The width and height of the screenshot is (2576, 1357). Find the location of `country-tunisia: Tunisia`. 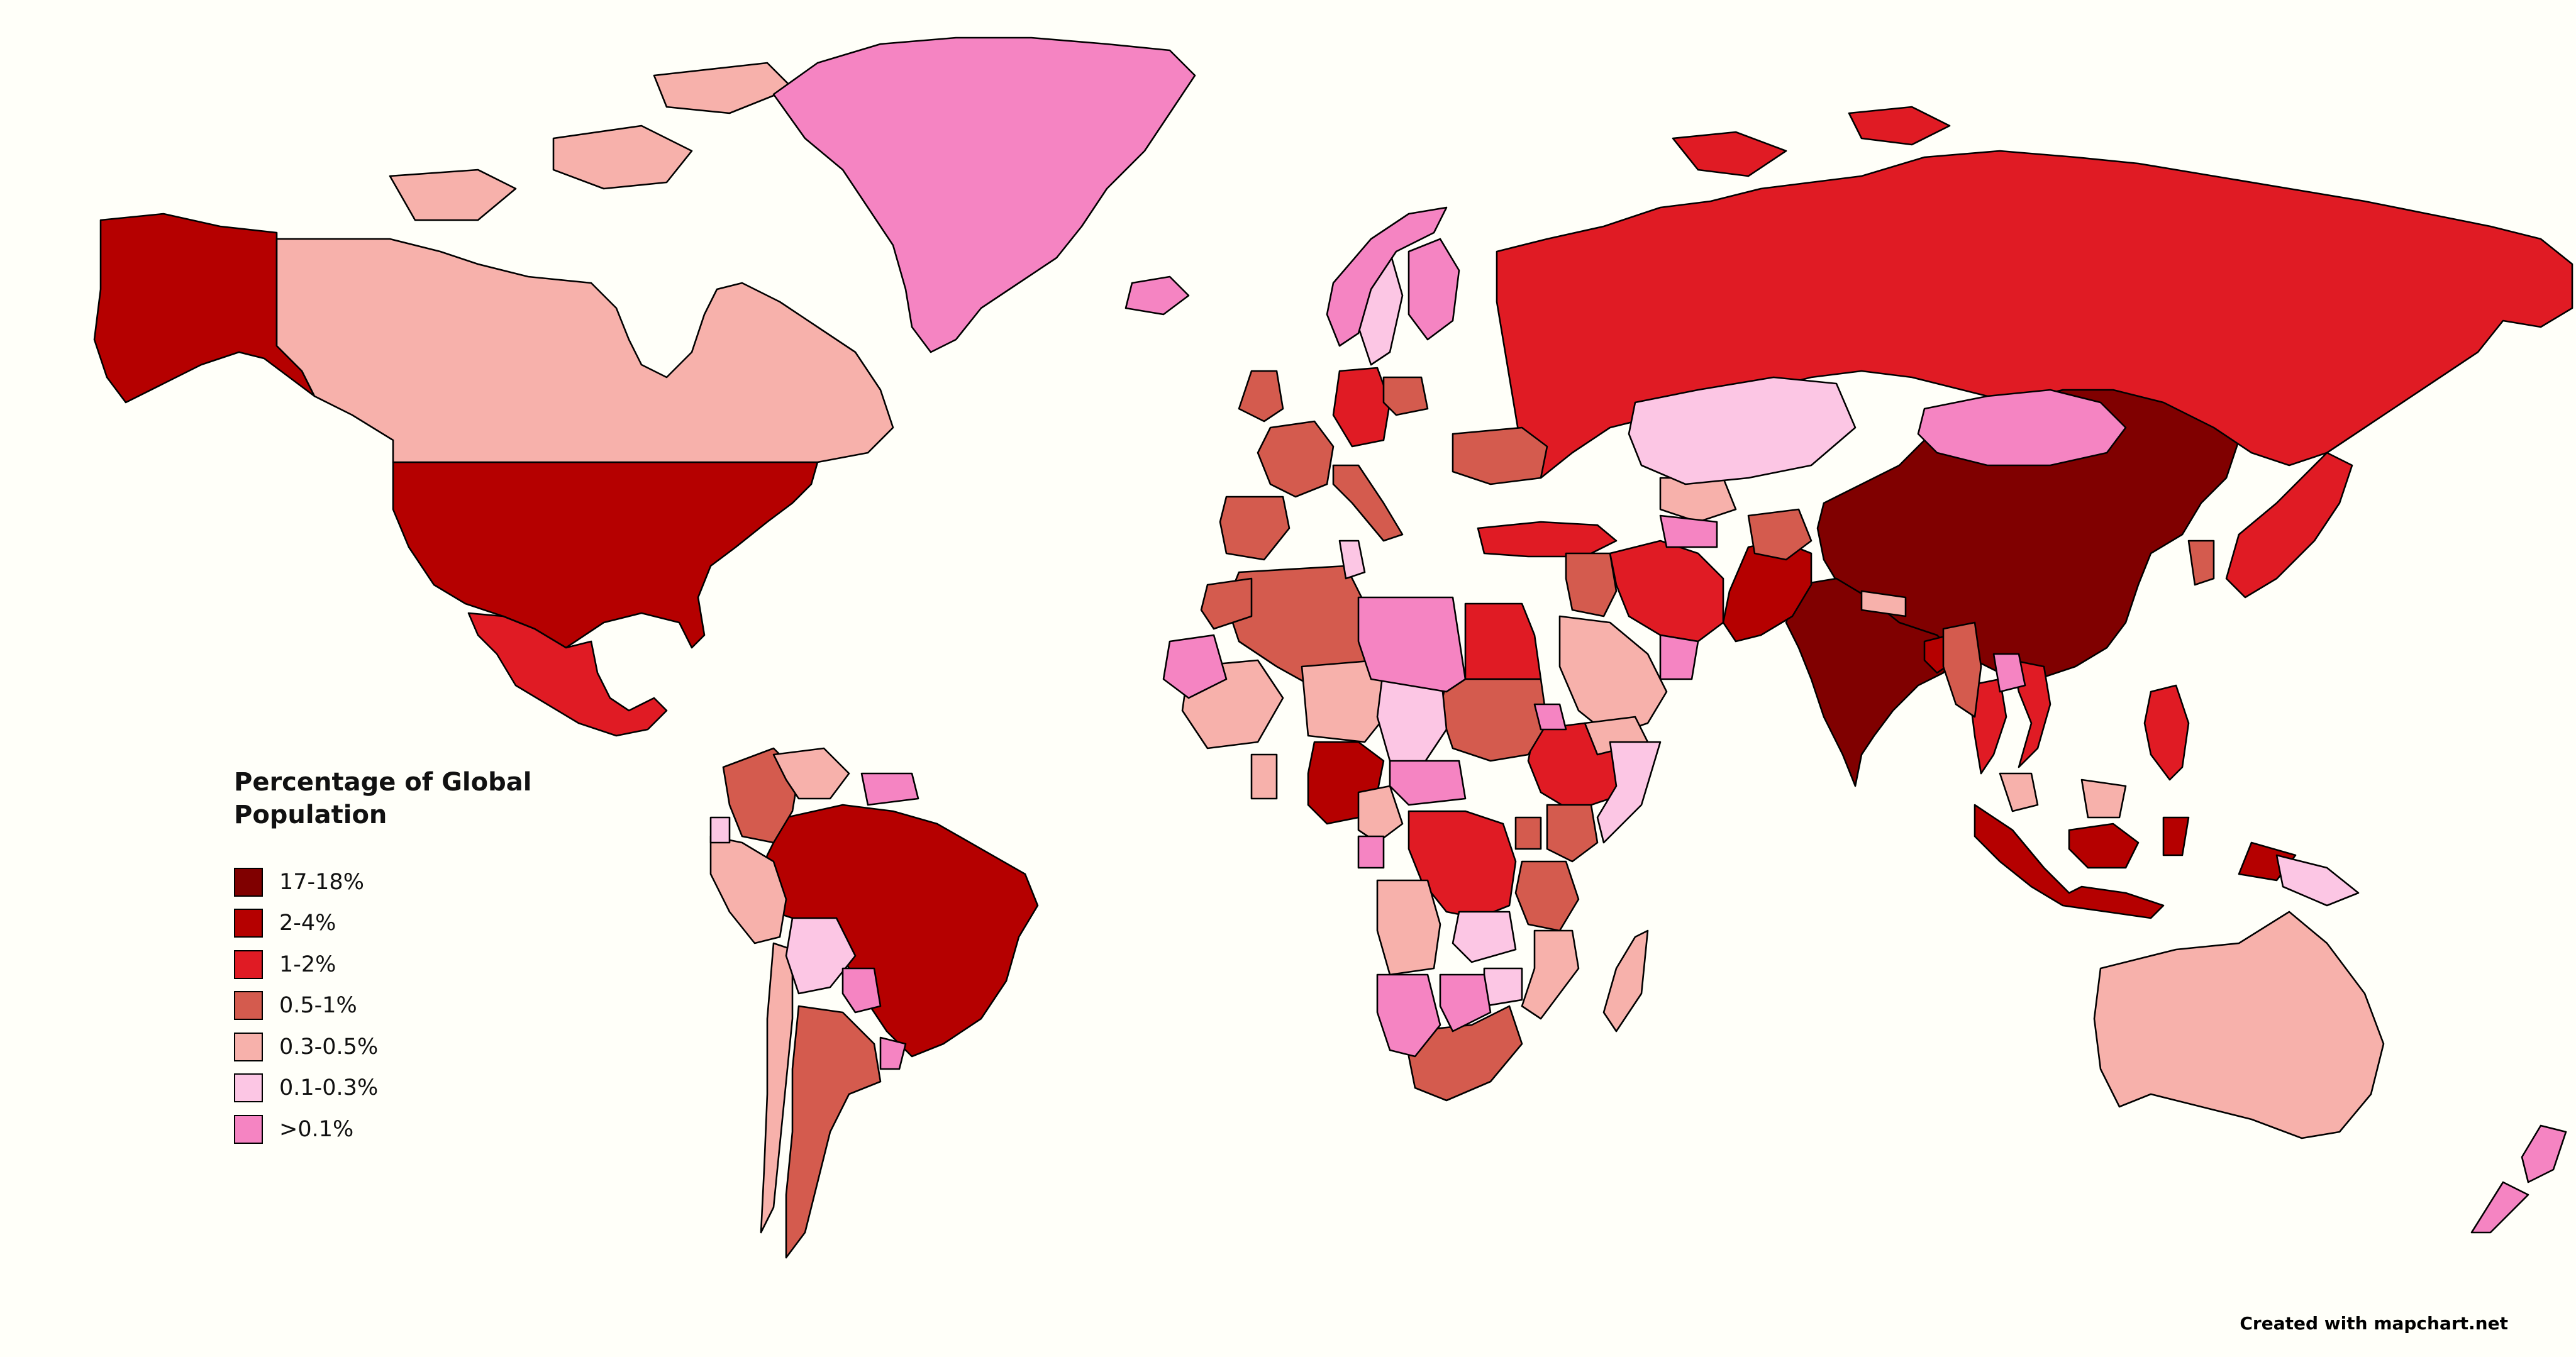

country-tunisia: Tunisia is located at coordinates (1352, 560).